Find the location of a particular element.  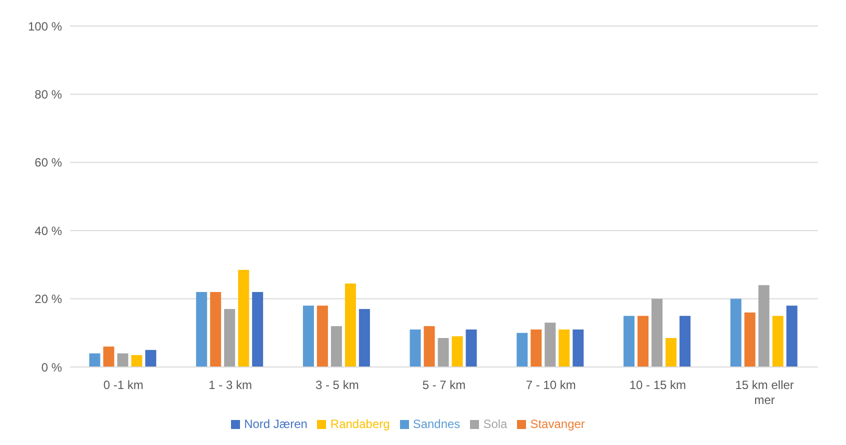

x-tick-label: 1 - 3 km is located at coordinates (230, 385).